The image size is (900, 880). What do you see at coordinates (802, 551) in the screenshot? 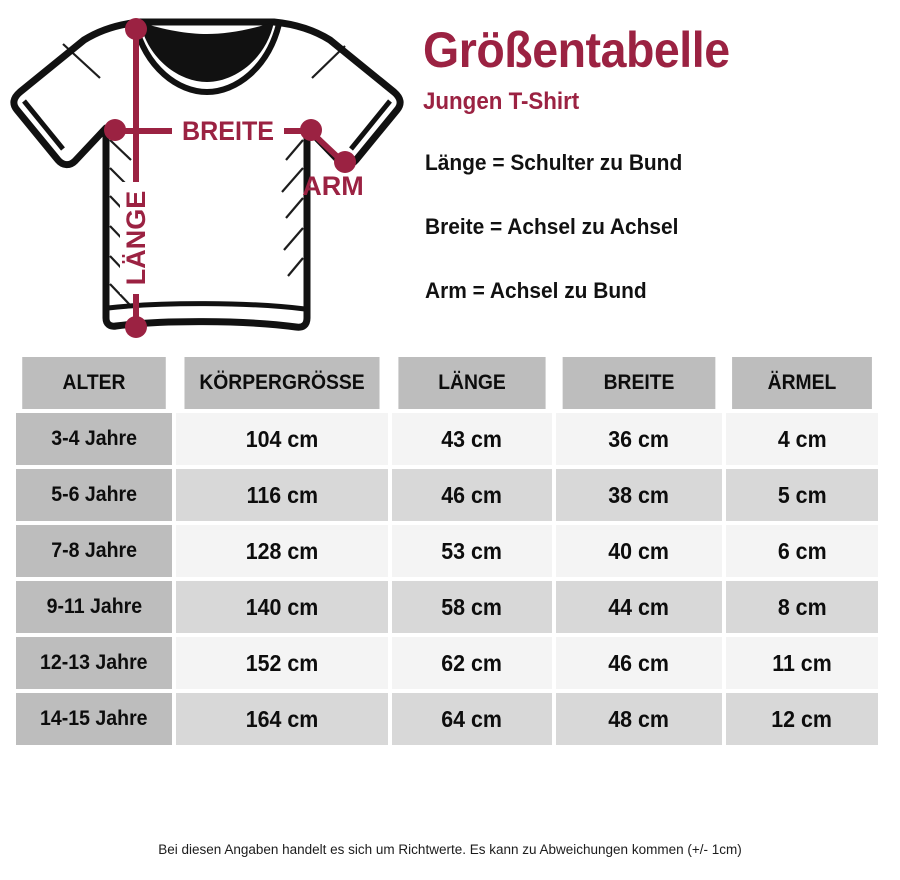
I see `cell-aermel: 6 cm` at bounding box center [802, 551].